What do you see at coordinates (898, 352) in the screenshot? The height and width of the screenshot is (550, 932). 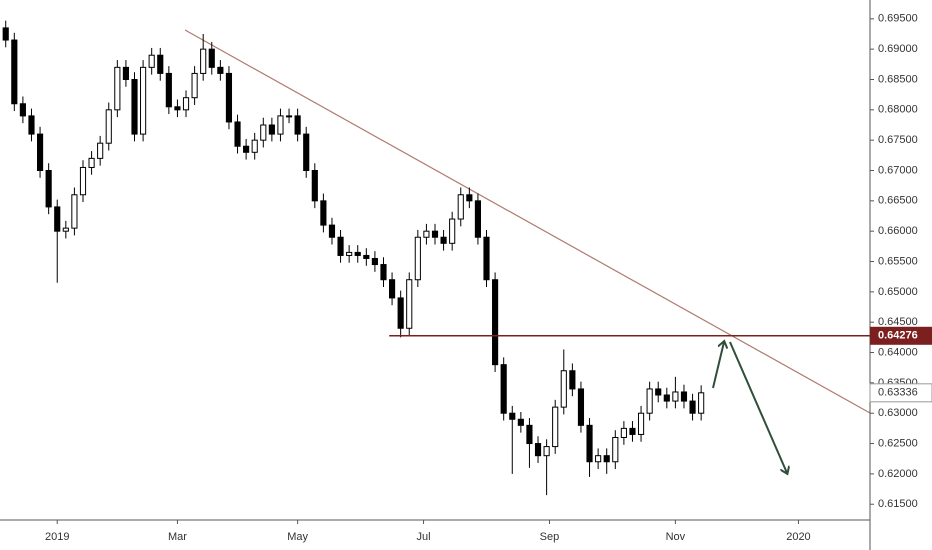 I see `y-tick-label: 0.64000` at bounding box center [898, 352].